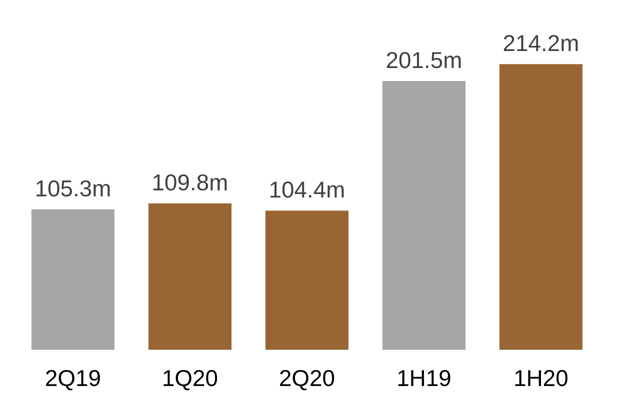  I want to click on x-tick-label: 2Q19, so click(73, 380).